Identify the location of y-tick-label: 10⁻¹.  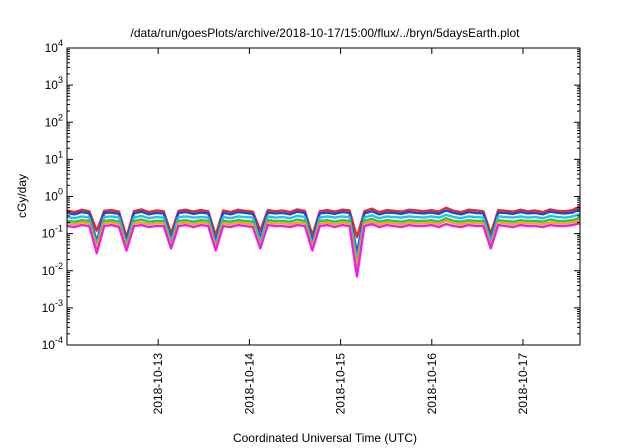
(52, 232).